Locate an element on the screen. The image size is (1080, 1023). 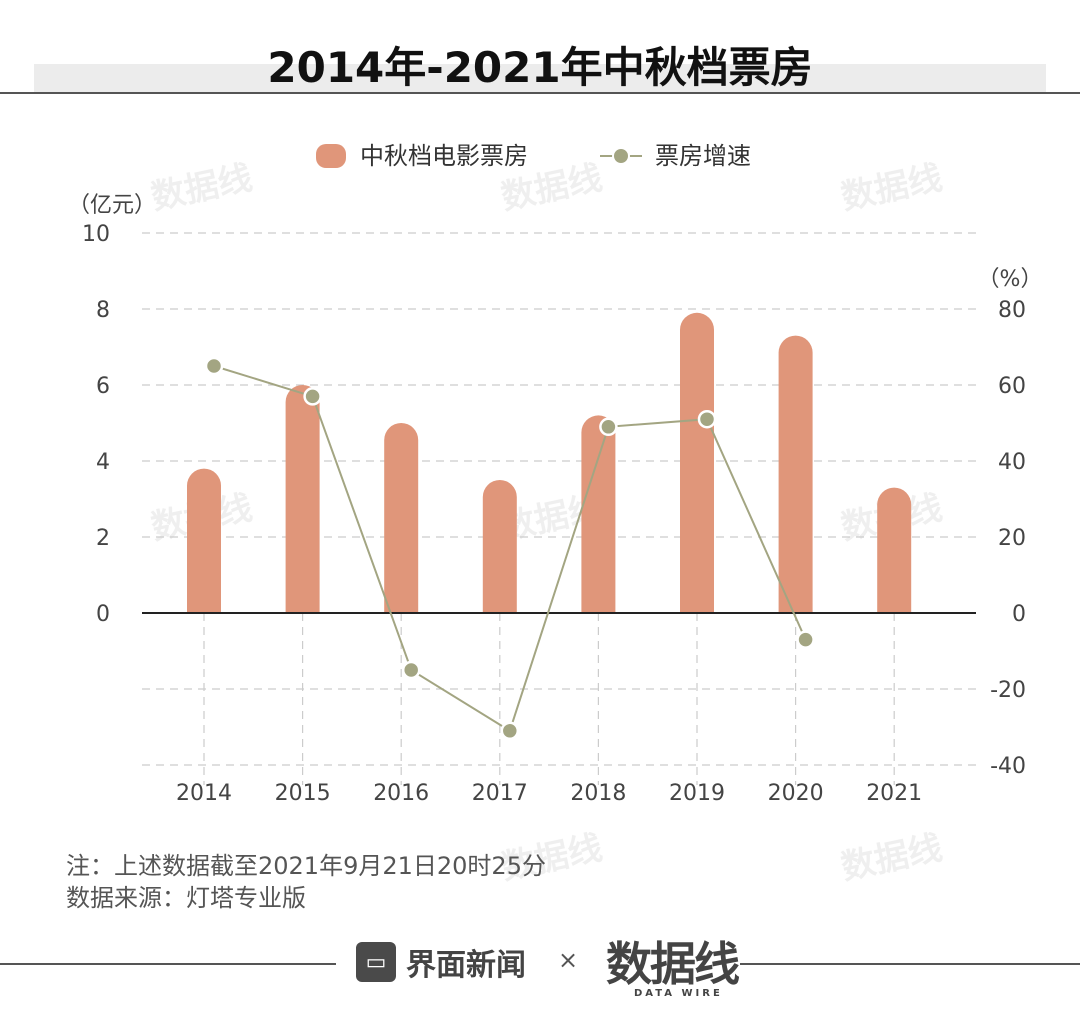
x-tick-label: 2020 is located at coordinates (796, 793).